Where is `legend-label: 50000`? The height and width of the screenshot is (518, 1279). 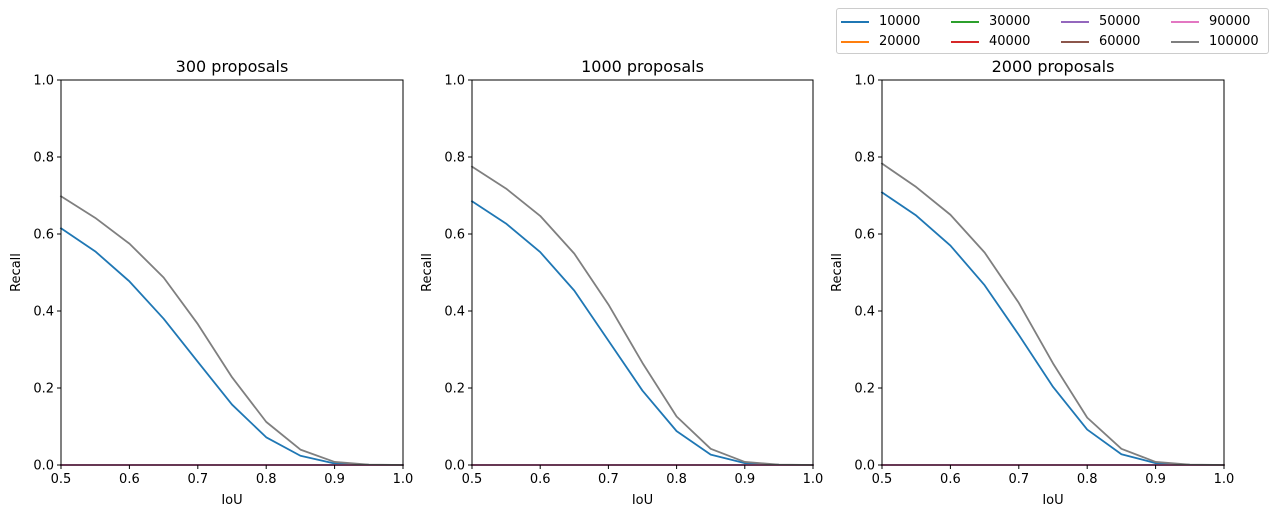 legend-label: 50000 is located at coordinates (1120, 21).